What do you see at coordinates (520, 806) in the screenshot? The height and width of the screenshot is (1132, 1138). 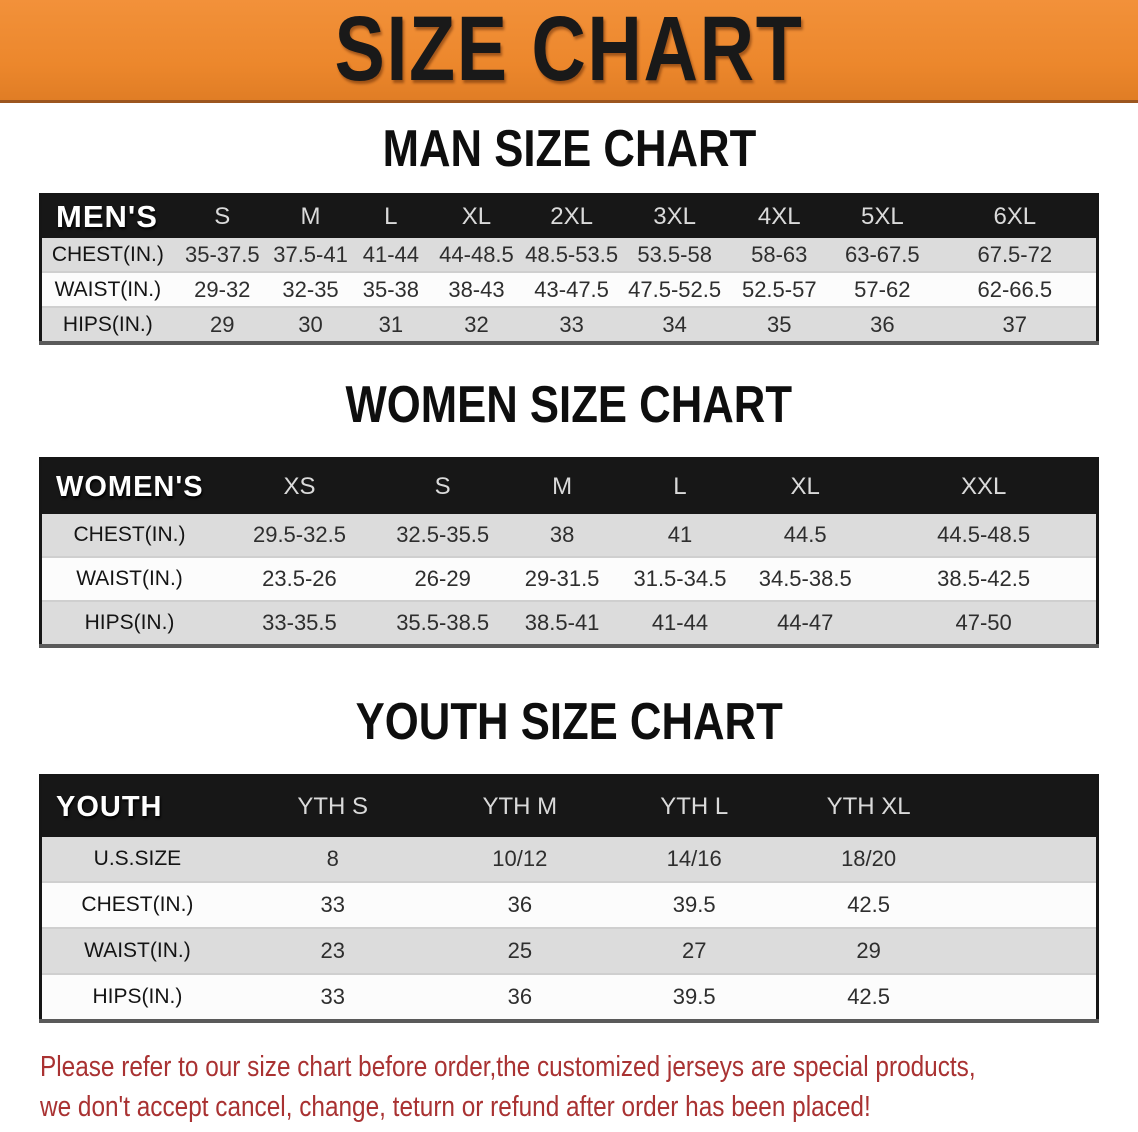 I see `size-column-header: YTH M` at bounding box center [520, 806].